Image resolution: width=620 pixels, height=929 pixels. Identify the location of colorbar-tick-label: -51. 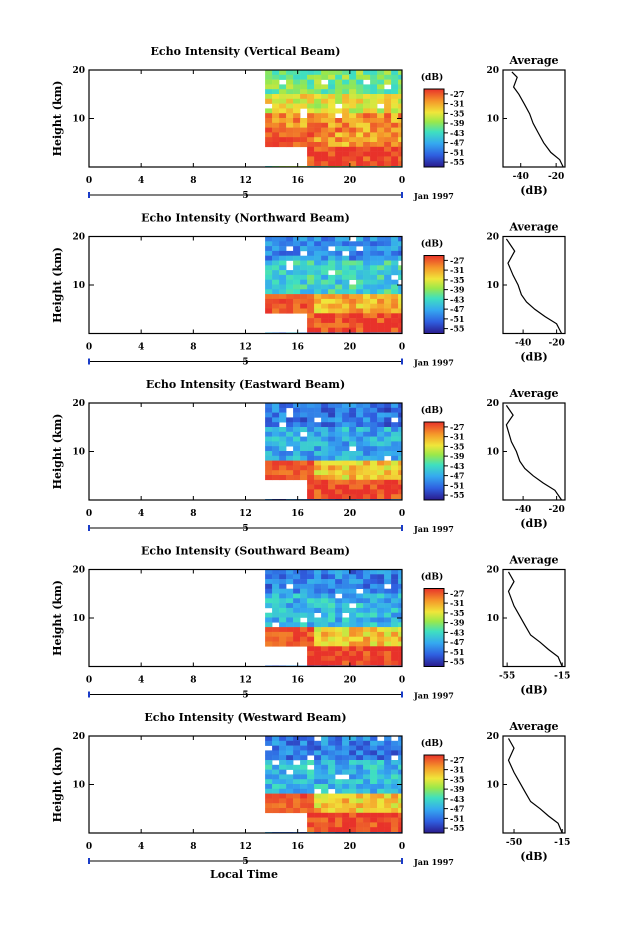
(457, 319).